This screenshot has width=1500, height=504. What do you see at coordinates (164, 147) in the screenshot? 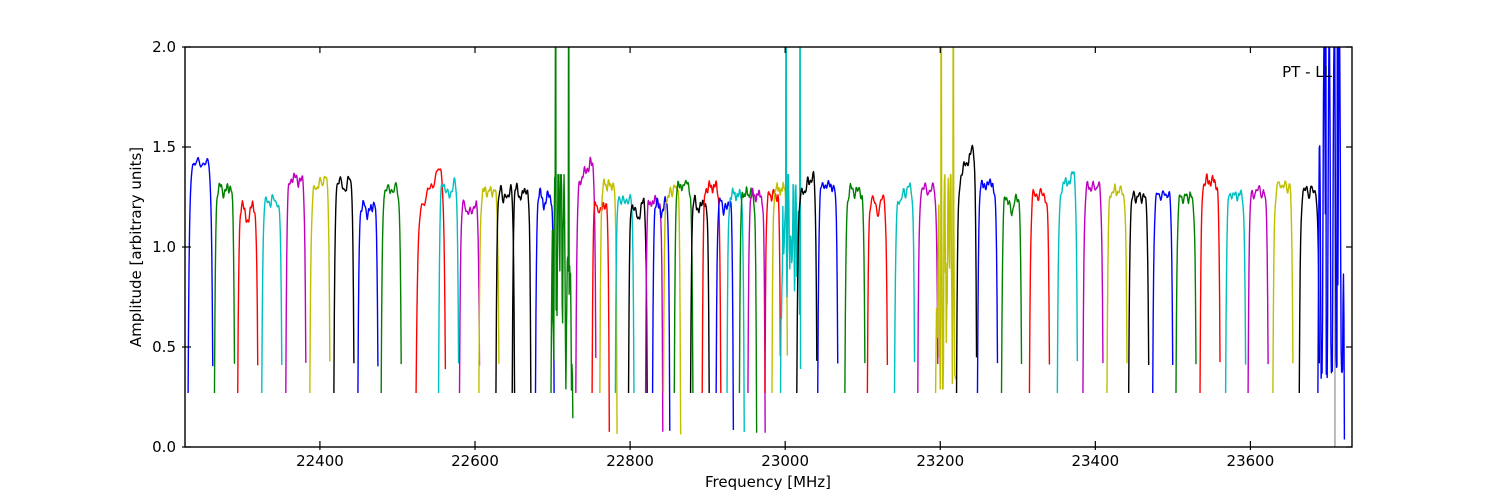
I see `y-tick-label: 1.5` at bounding box center [164, 147].